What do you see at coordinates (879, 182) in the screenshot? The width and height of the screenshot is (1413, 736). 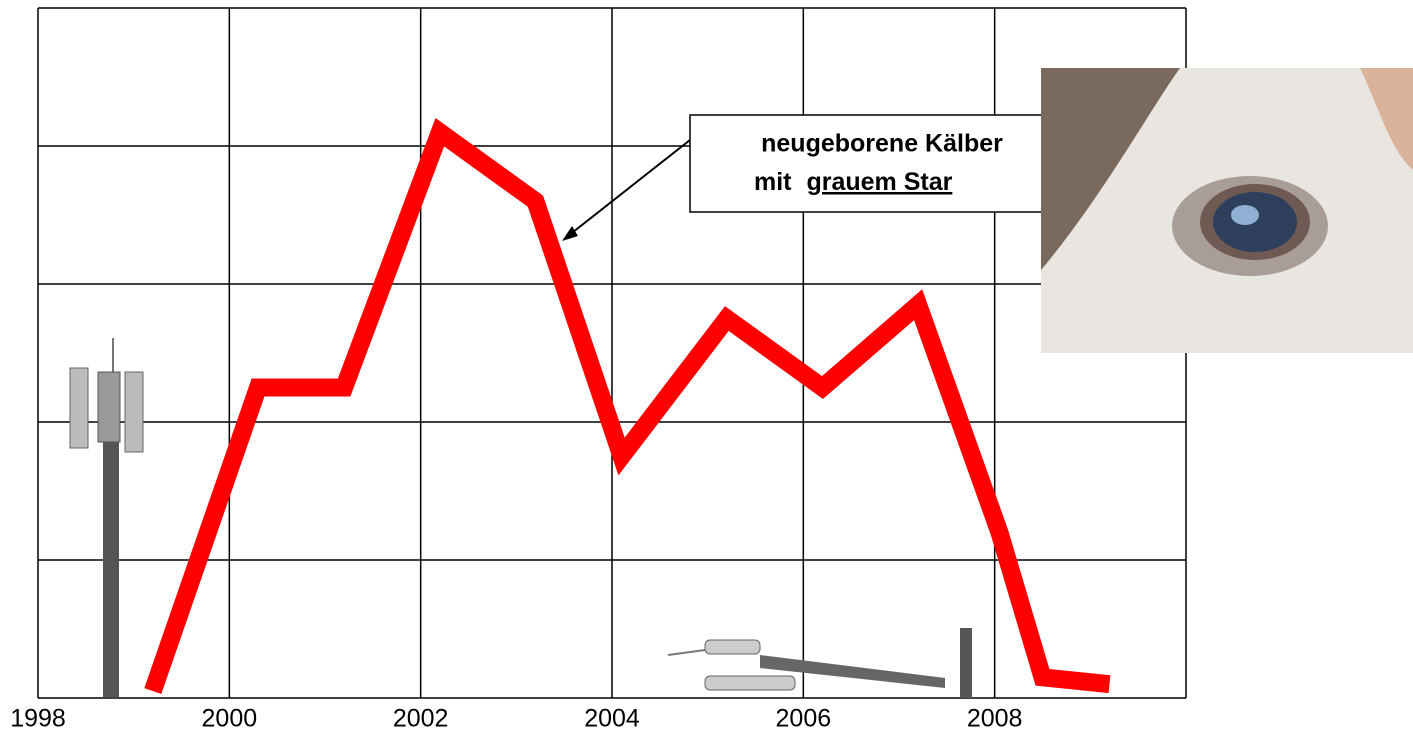 I see `annotation-underlined: grauem Star` at bounding box center [879, 182].